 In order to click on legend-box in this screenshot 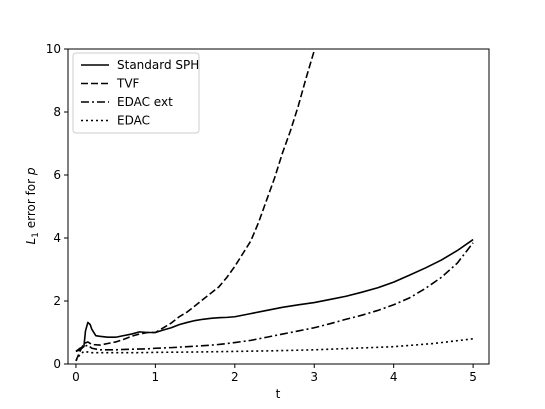, I will do `click(136, 93)`.